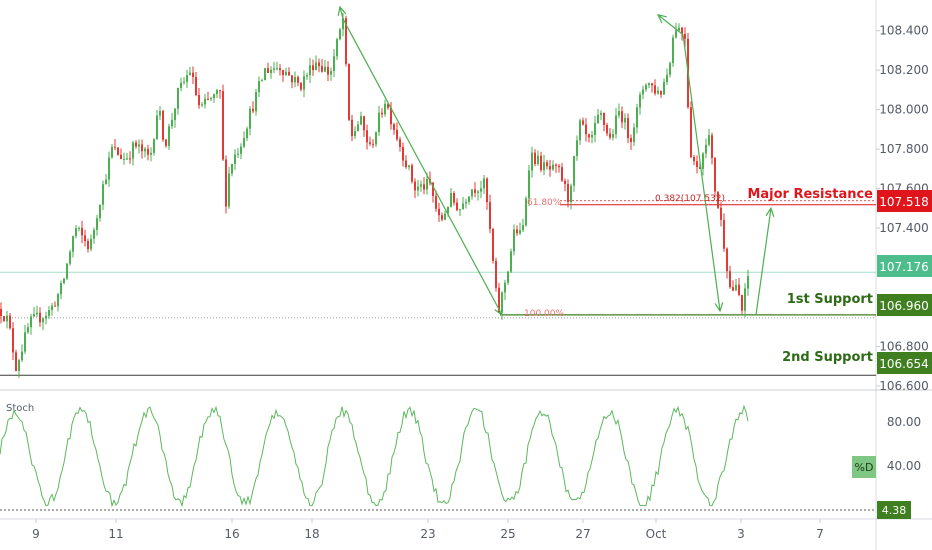 The height and width of the screenshot is (550, 932). I want to click on time-tick-label: 9, so click(36, 534).